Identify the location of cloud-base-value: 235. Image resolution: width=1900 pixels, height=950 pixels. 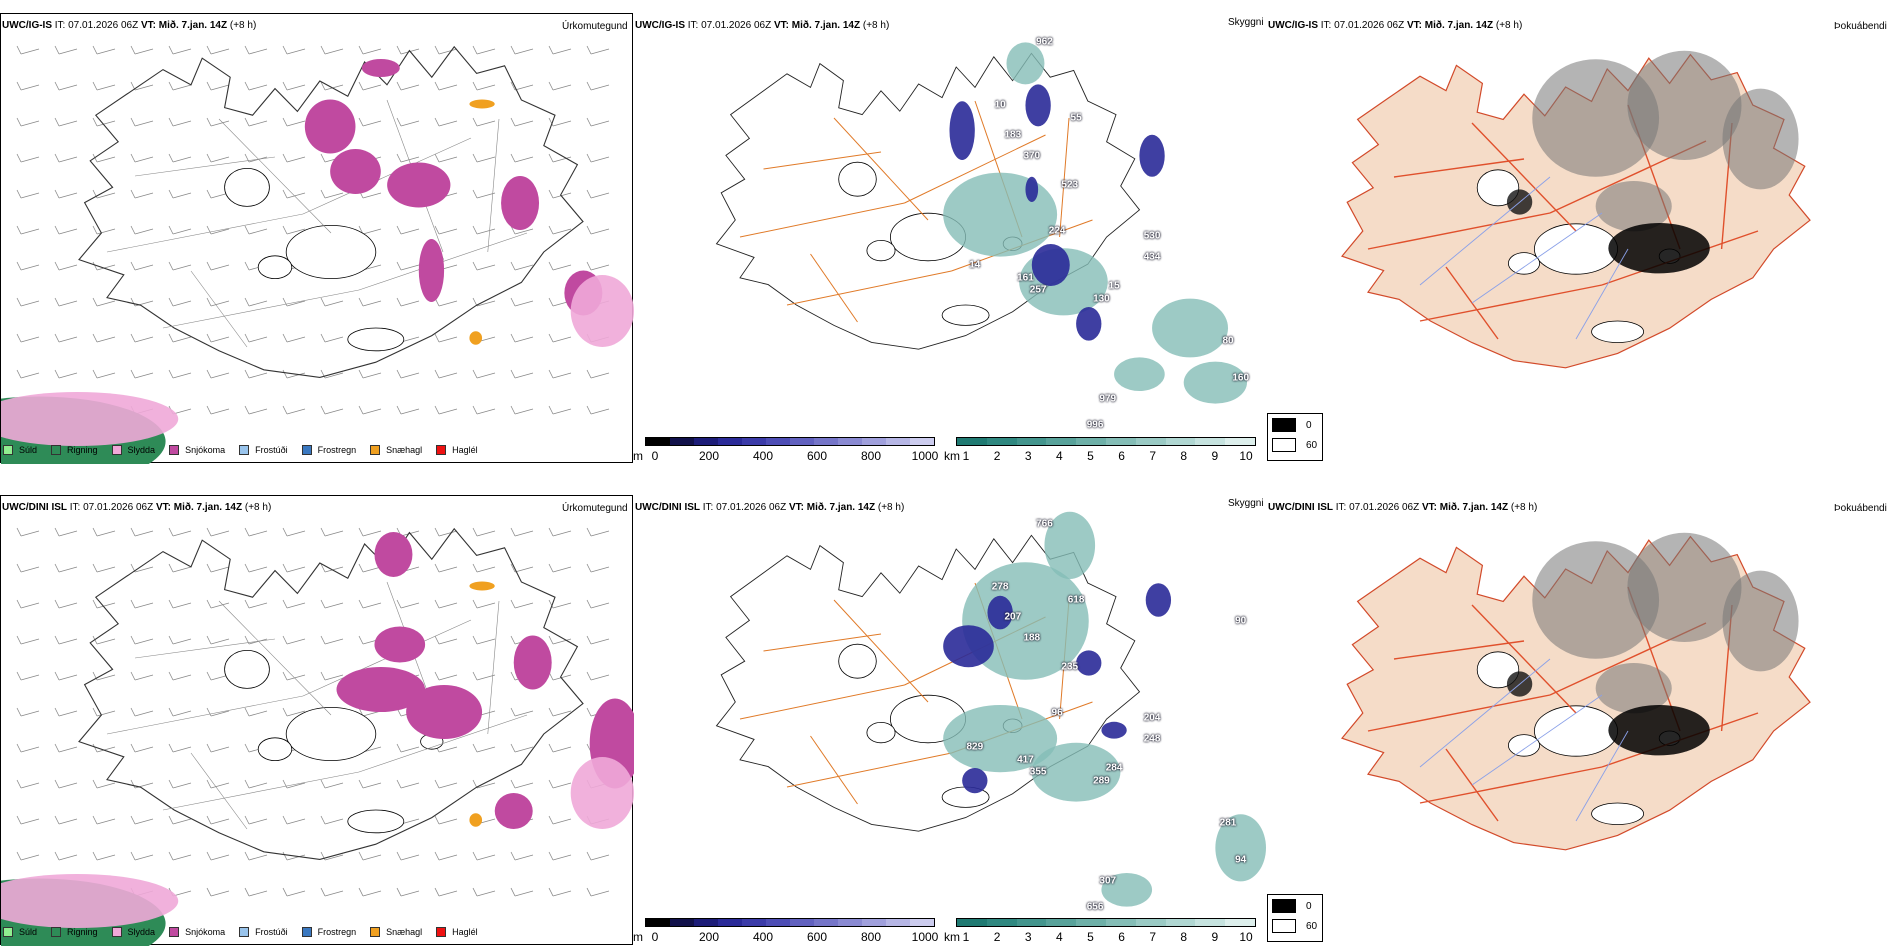
(1070, 667).